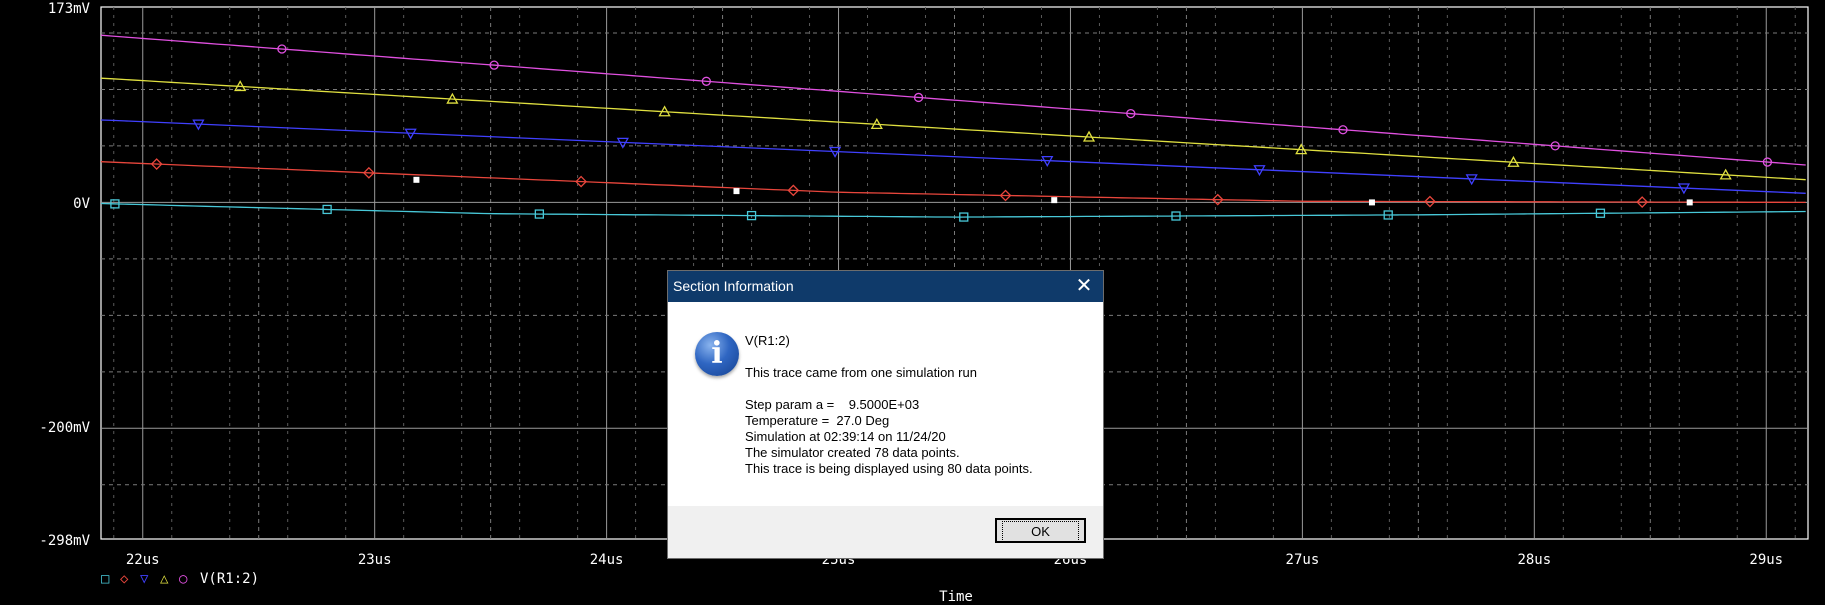  What do you see at coordinates (767, 341) in the screenshot?
I see `trace-name: V(R1:2)` at bounding box center [767, 341].